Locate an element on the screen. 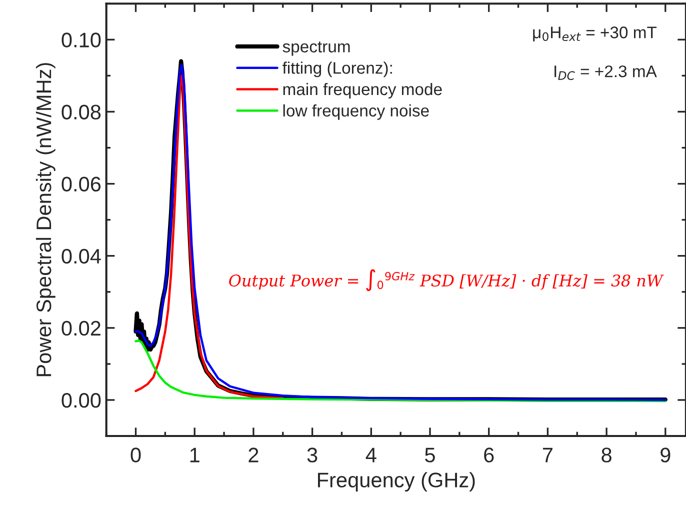  annotation: μ$_{0}$H$_{ext}$ = +30 mT is located at coordinates (595, 34).